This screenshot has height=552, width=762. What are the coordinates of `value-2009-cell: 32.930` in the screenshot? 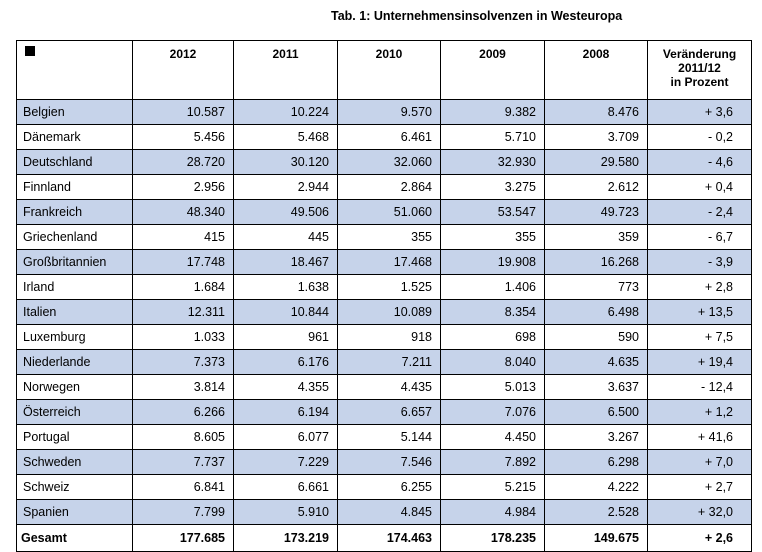 It's located at (492, 162).